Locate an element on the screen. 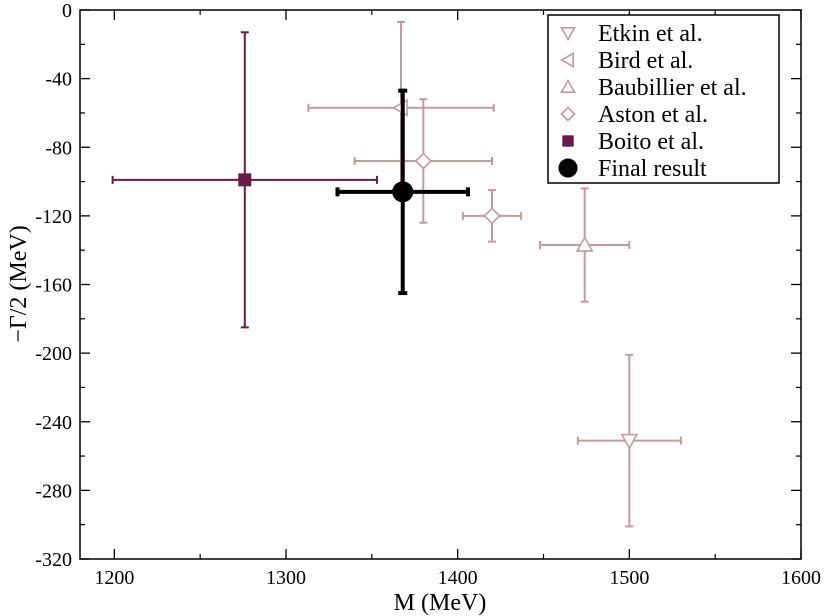 The height and width of the screenshot is (616, 830). legend-label: Bird et al. is located at coordinates (645, 61).